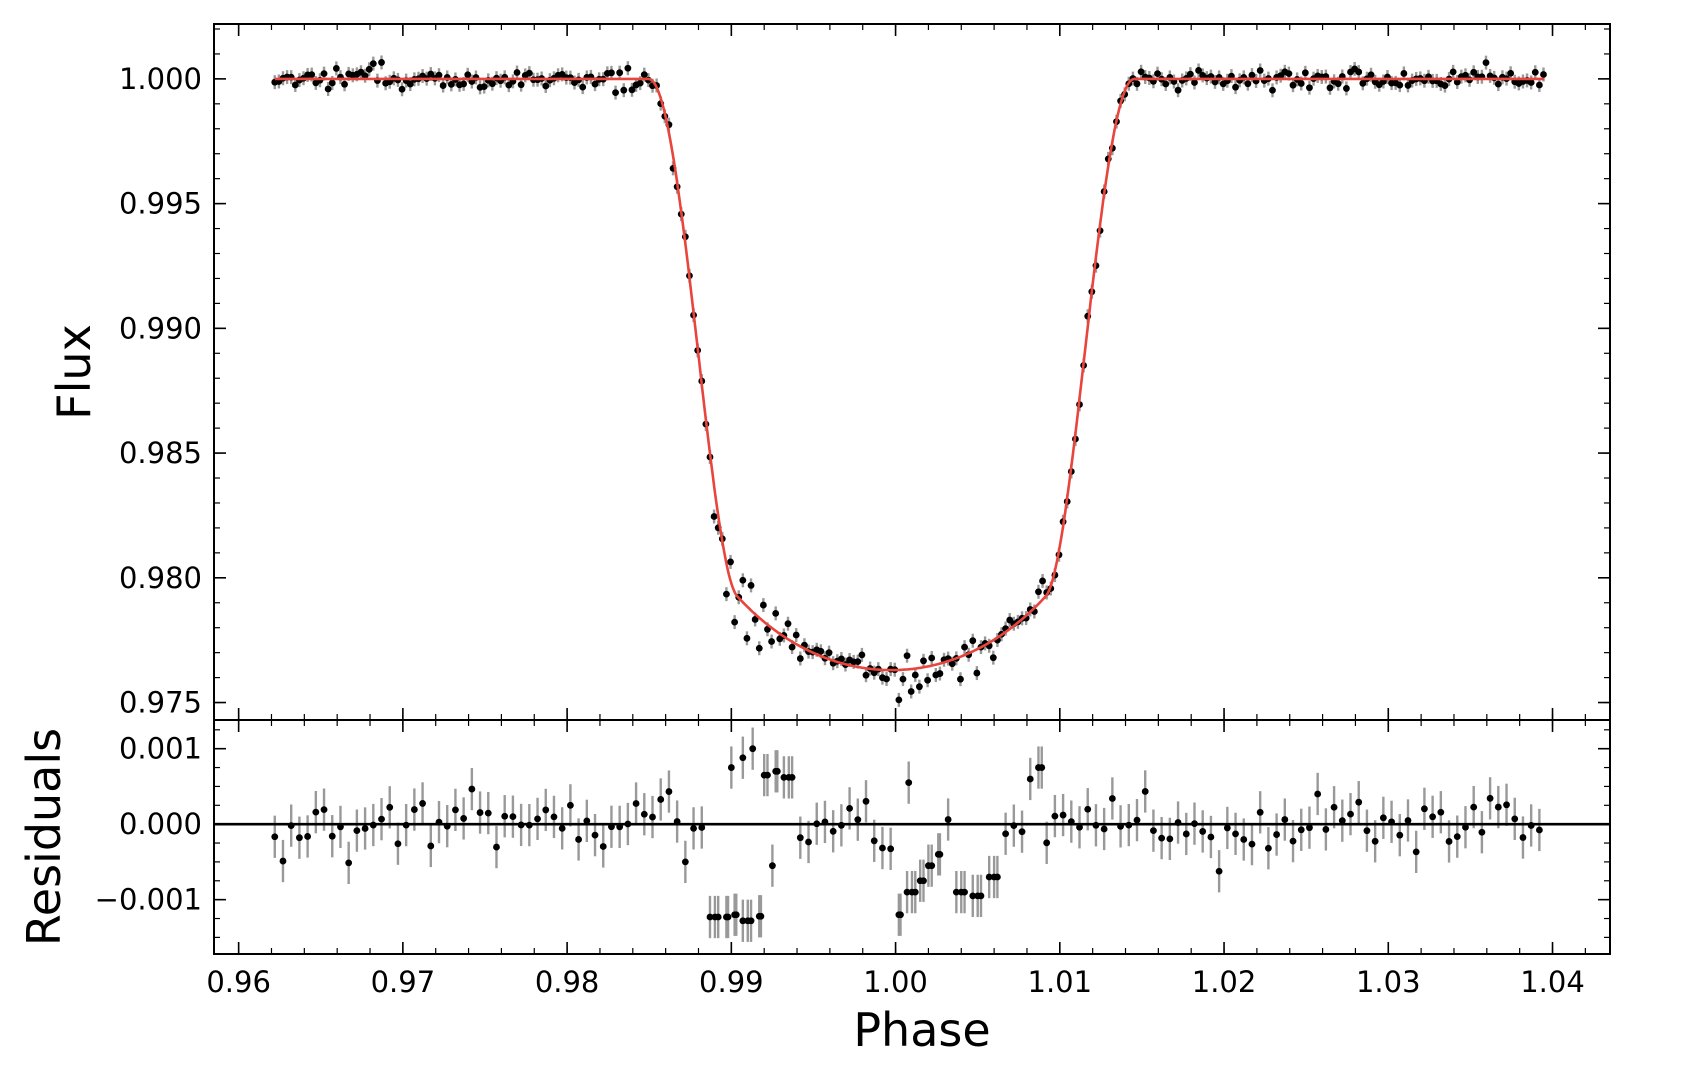 The image size is (1688, 1078). Describe the element at coordinates (731, 982) in the screenshot. I see `phase-x-tick-label: 0.99` at that location.